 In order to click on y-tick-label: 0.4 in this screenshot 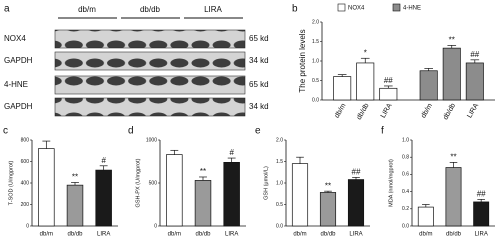, I will do `click(405, 192)`.